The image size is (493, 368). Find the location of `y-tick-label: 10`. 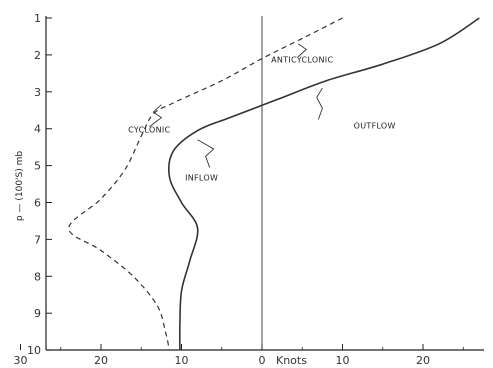

y-tick-label: 10 is located at coordinates (34, 350).